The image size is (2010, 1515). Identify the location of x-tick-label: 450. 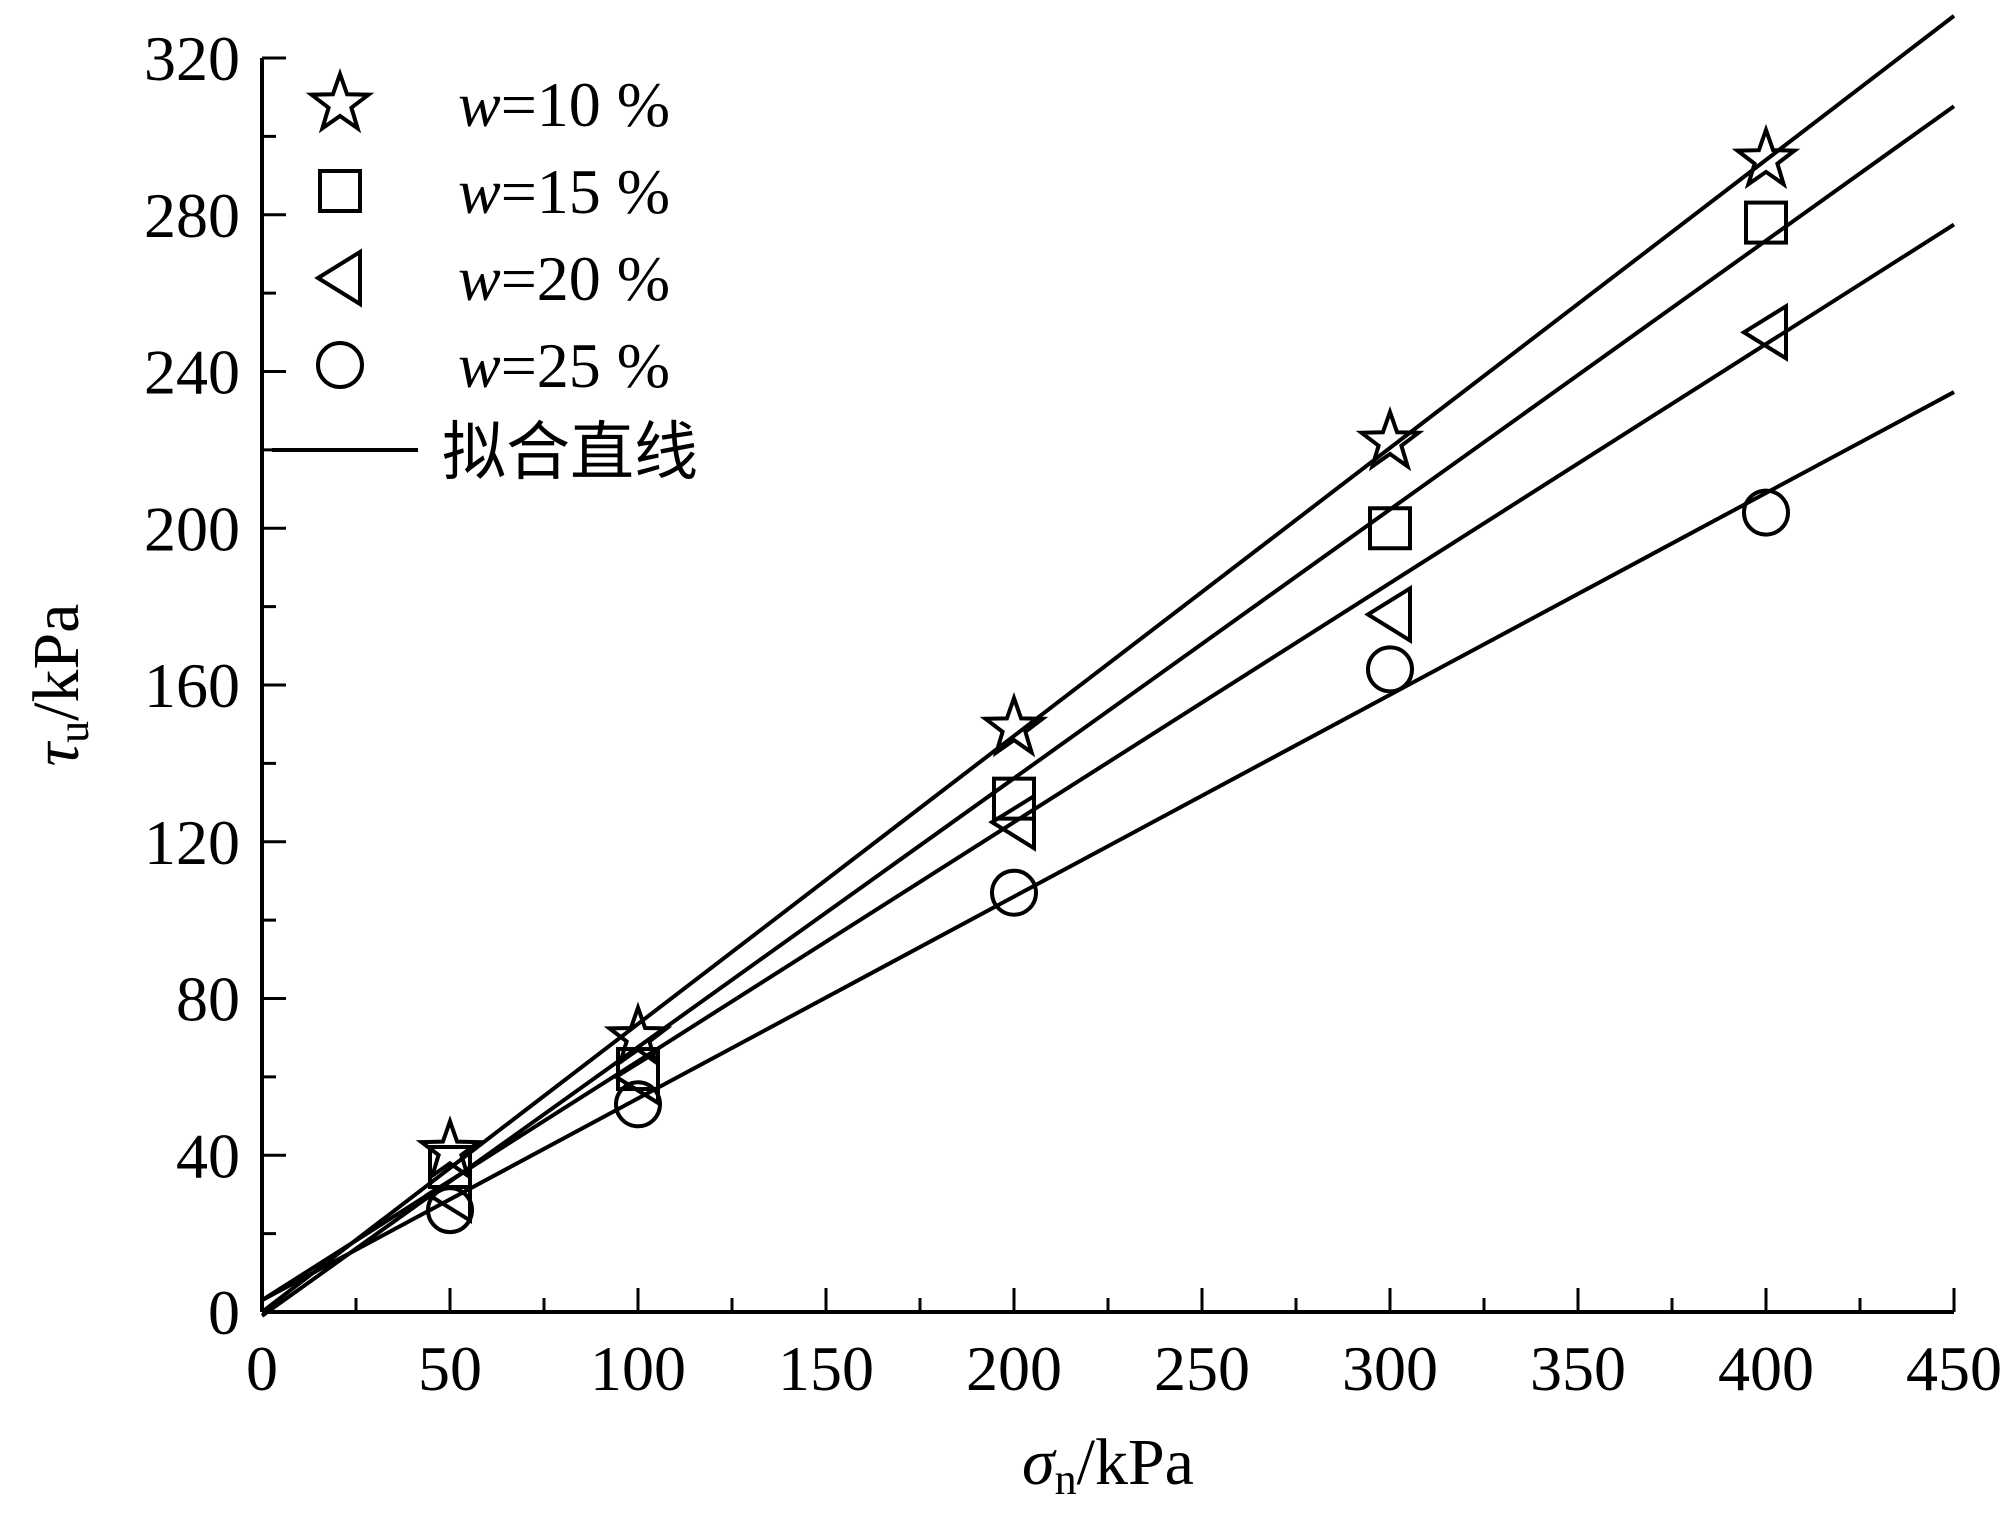
(1954, 1368).